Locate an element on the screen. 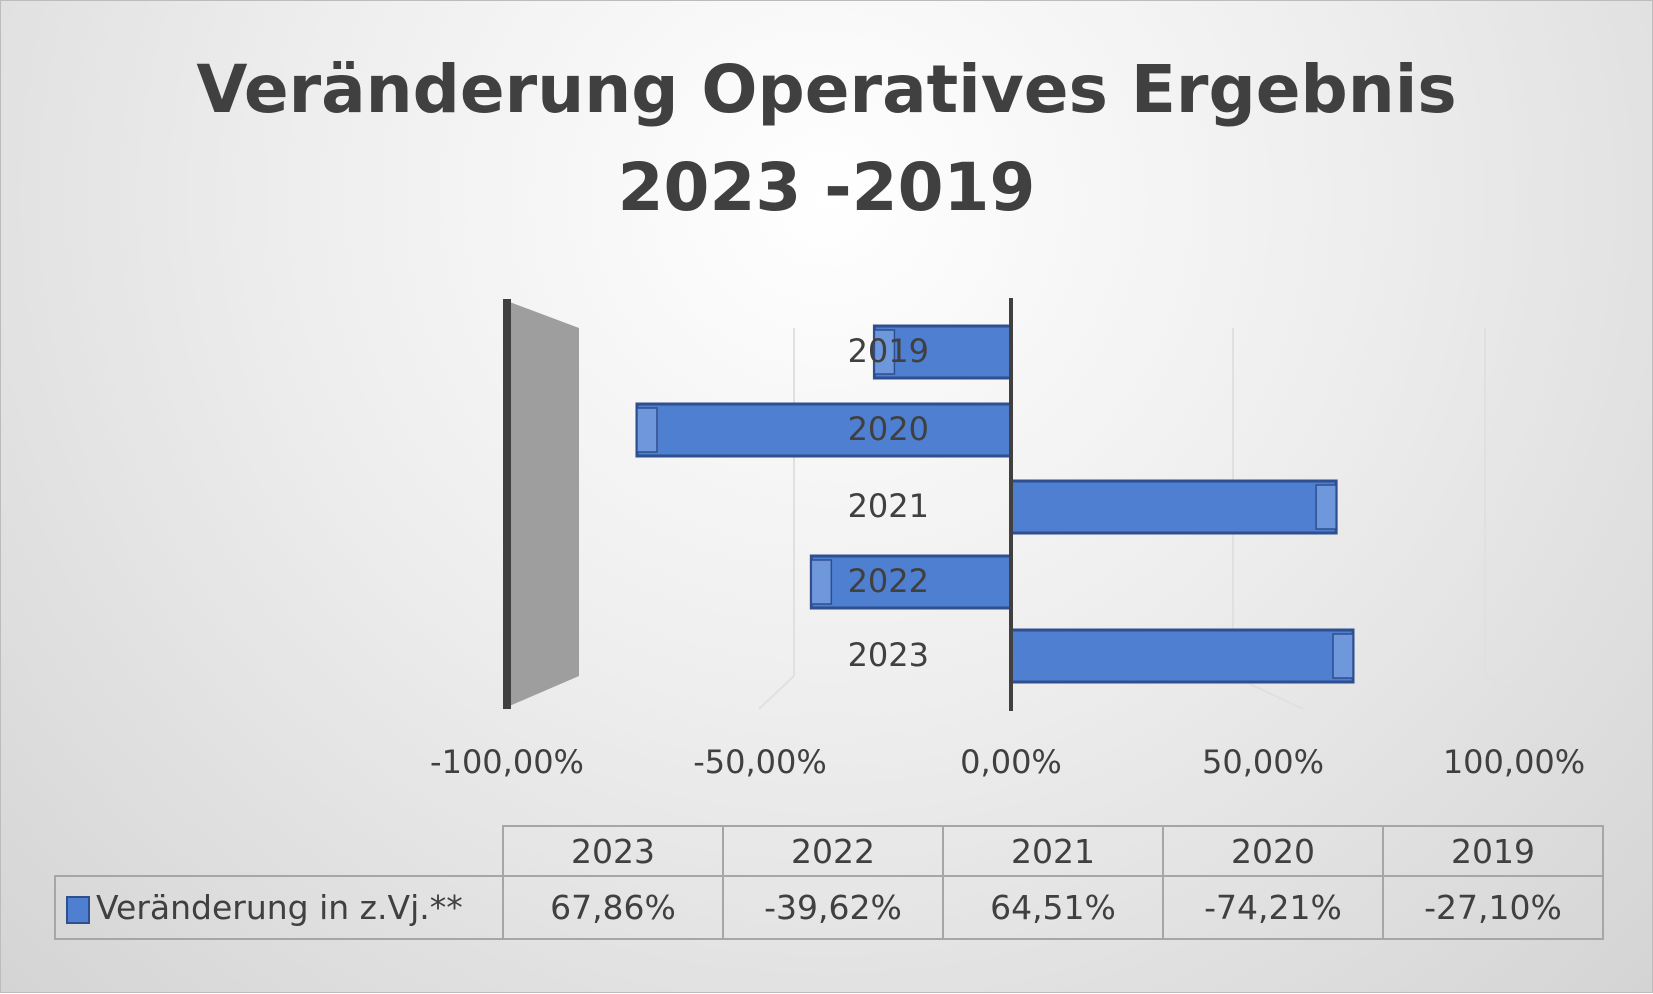  legend-entry: Veränderung in z.Vj.** is located at coordinates (279, 907).